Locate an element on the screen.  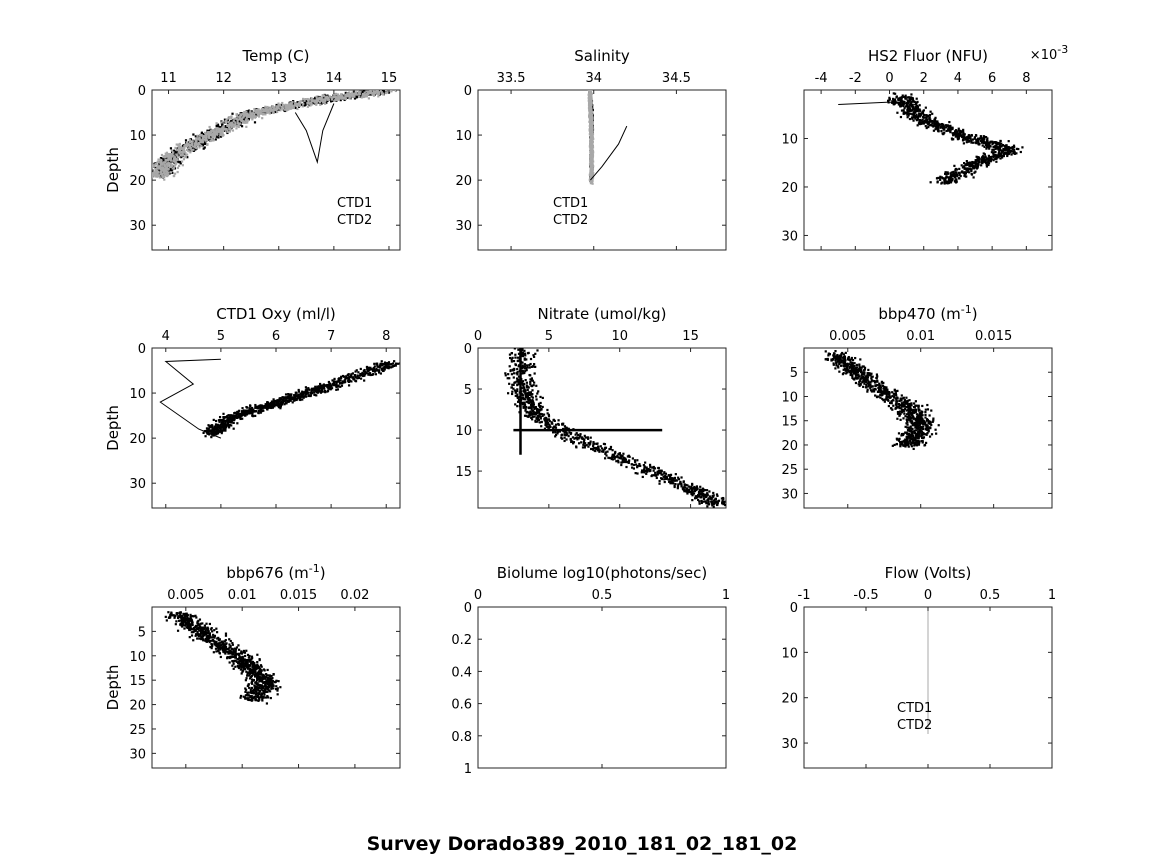
axes-title: Salinity is located at coordinates (602, 56).